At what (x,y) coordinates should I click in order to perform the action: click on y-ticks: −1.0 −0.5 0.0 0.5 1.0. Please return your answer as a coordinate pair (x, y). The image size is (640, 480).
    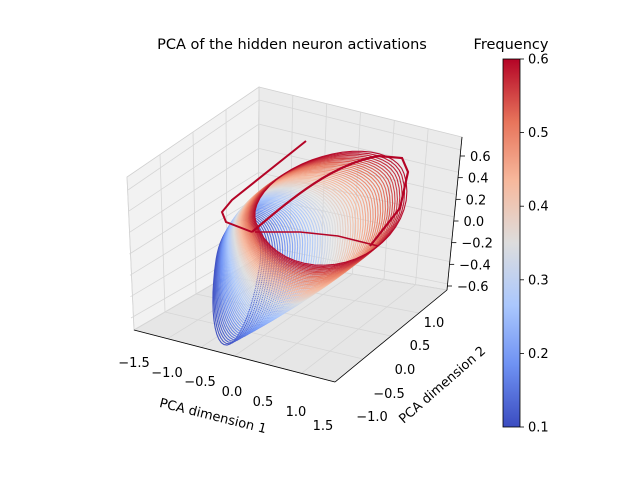
    Looking at the image, I should click on (400, 370).